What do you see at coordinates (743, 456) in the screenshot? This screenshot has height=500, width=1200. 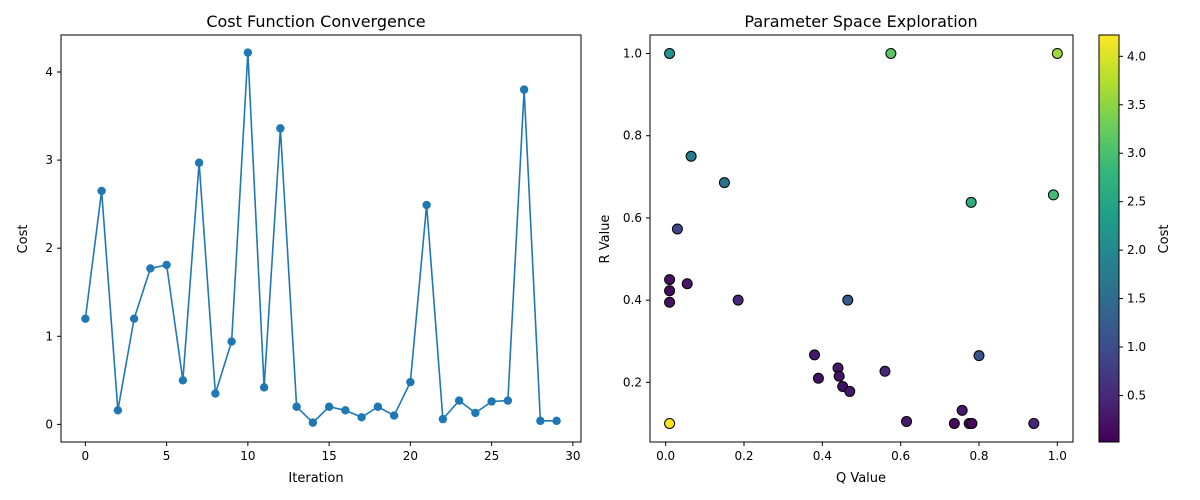 I see `right-x-tick-label: 0.2` at bounding box center [743, 456].